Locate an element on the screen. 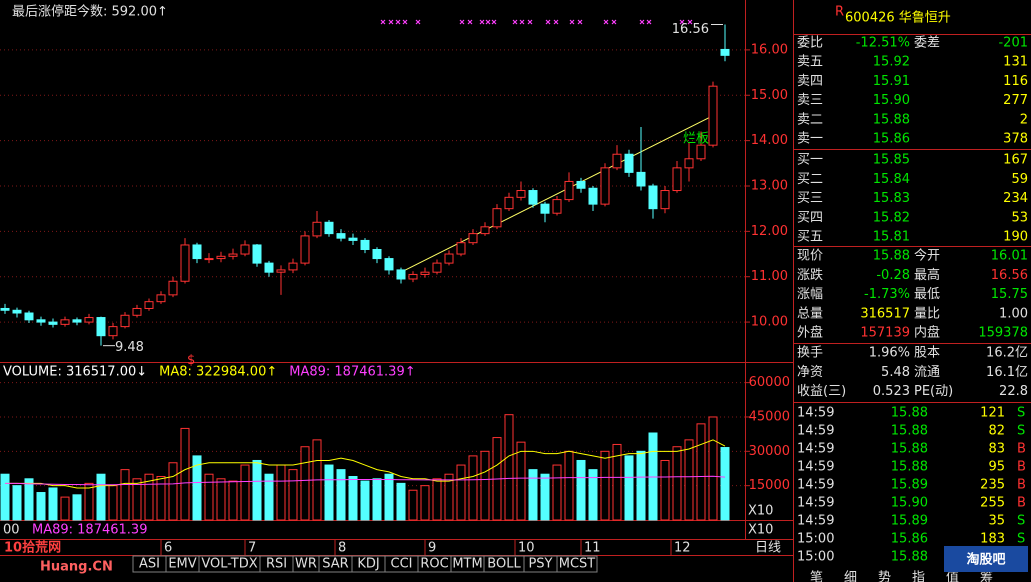 Image resolution: width=1031 pixels, height=582 pixels. panel-tab: 细 is located at coordinates (850, 576).